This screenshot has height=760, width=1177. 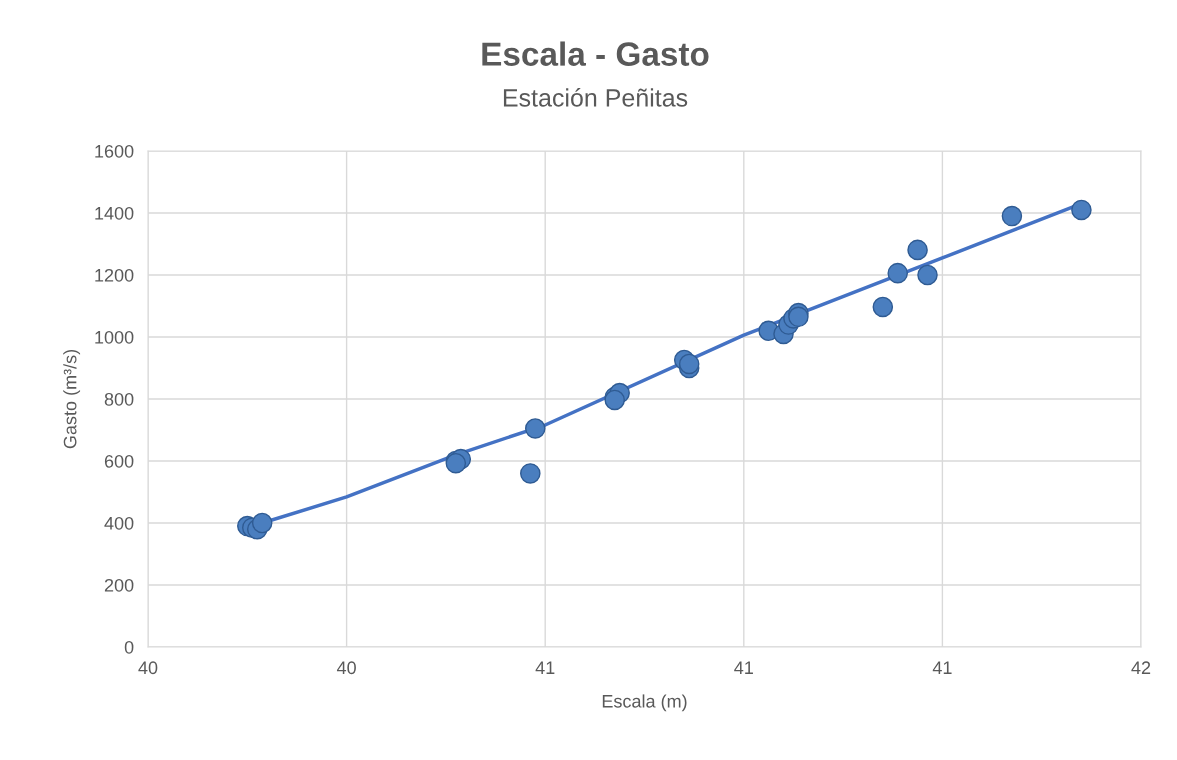 I want to click on y-tick-label: 1000, so click(x=114, y=337).